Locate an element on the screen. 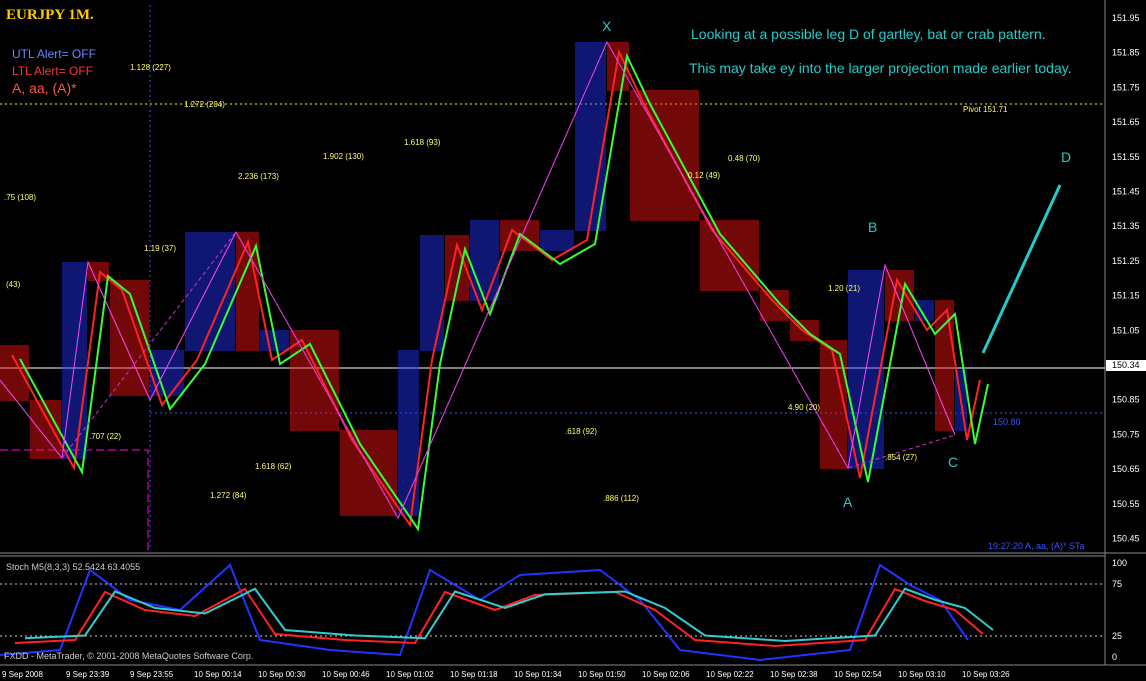 The image size is (1146, 681). fib-label: 2.236 (173) is located at coordinates (258, 176).